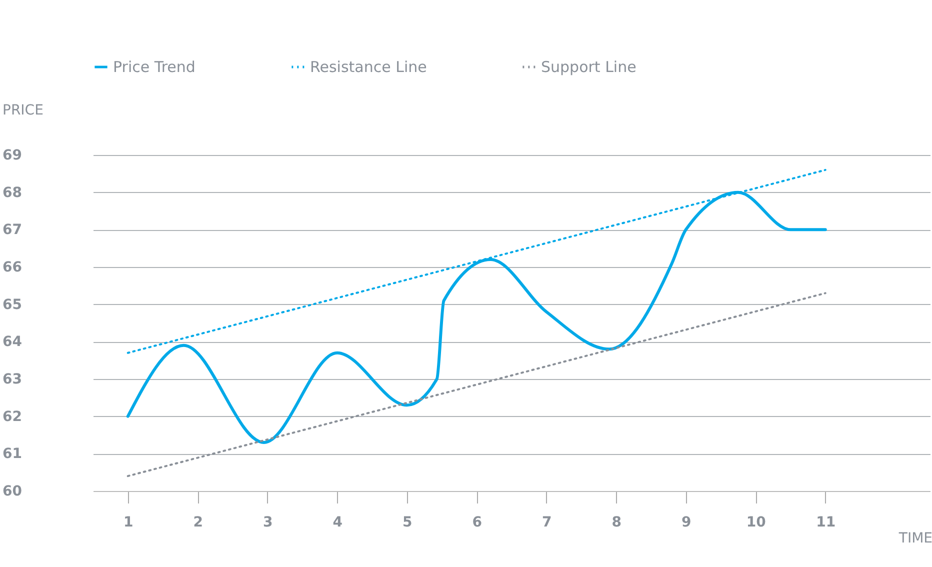 Image resolution: width=932 pixels, height=567 pixels. Describe the element at coordinates (154, 67) in the screenshot. I see `legend-label: Price Trend` at that location.